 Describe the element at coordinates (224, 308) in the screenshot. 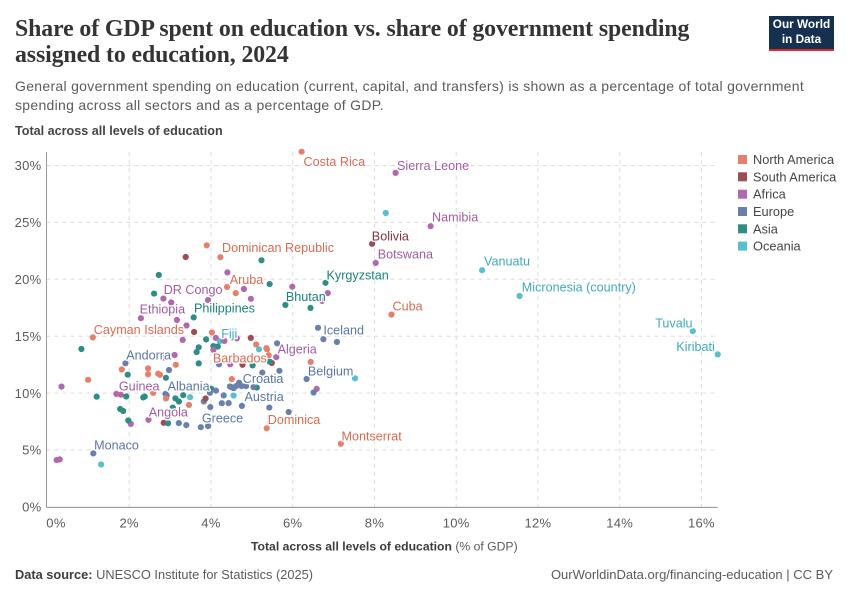

I see `svg-text: Philippines` at that location.